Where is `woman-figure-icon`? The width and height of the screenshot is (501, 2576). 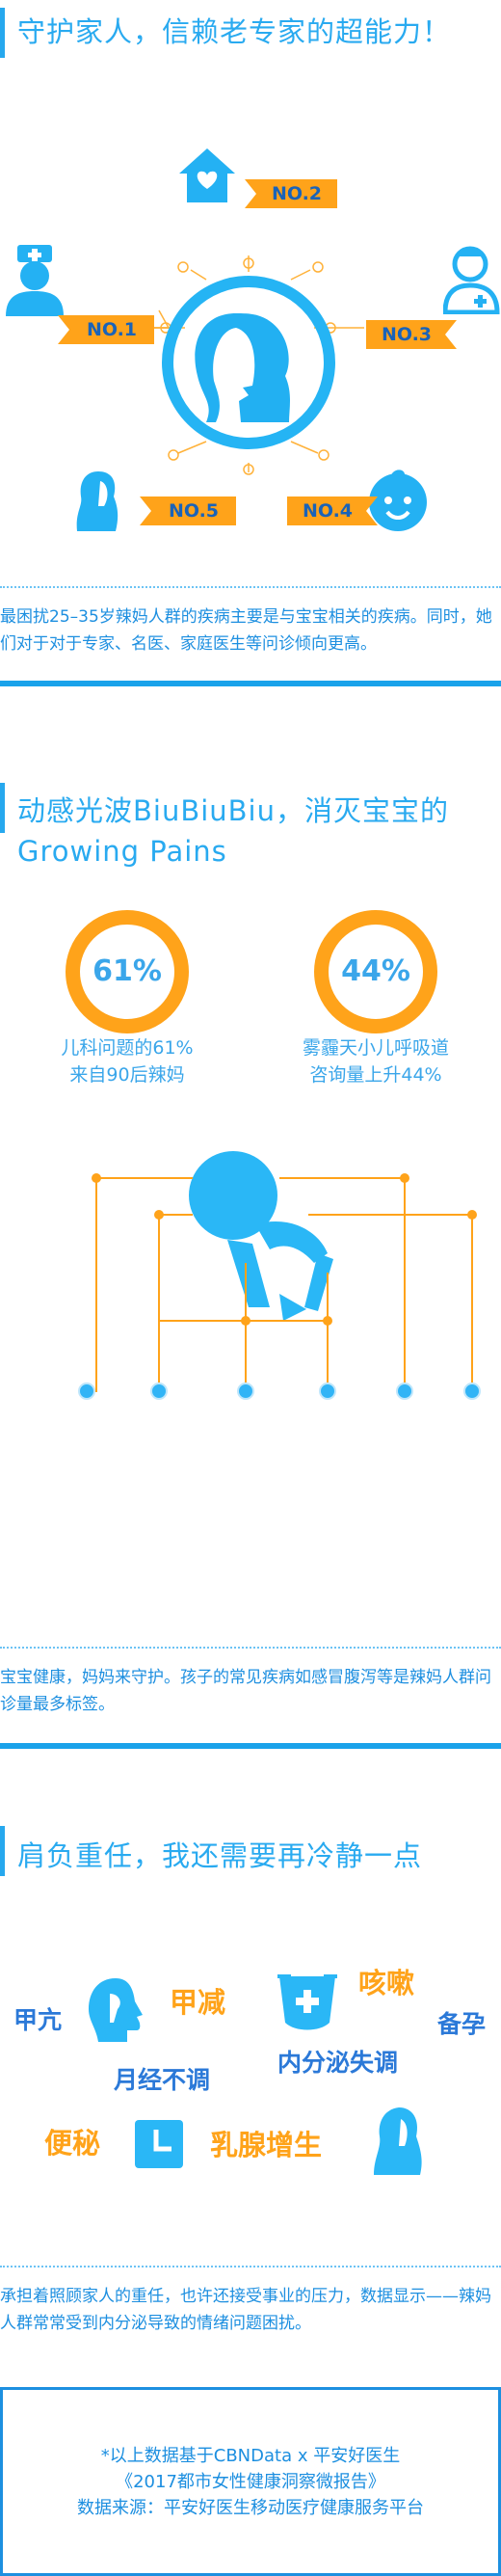 woman-figure-icon is located at coordinates (398, 2141).